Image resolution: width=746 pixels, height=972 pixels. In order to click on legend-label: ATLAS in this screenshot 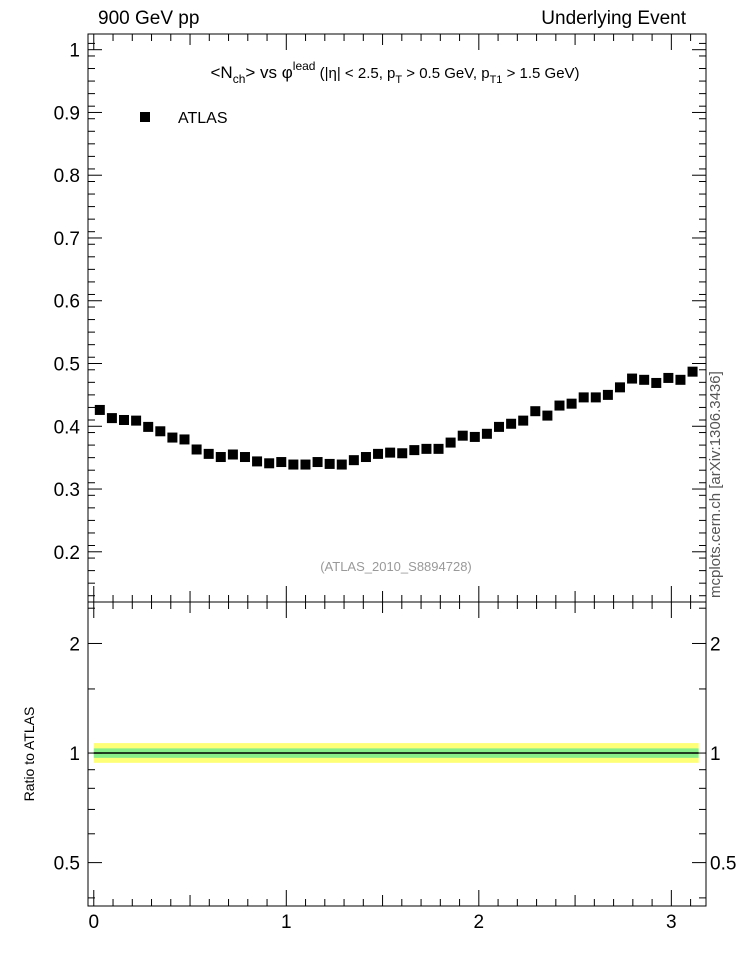, I will do `click(203, 118)`.